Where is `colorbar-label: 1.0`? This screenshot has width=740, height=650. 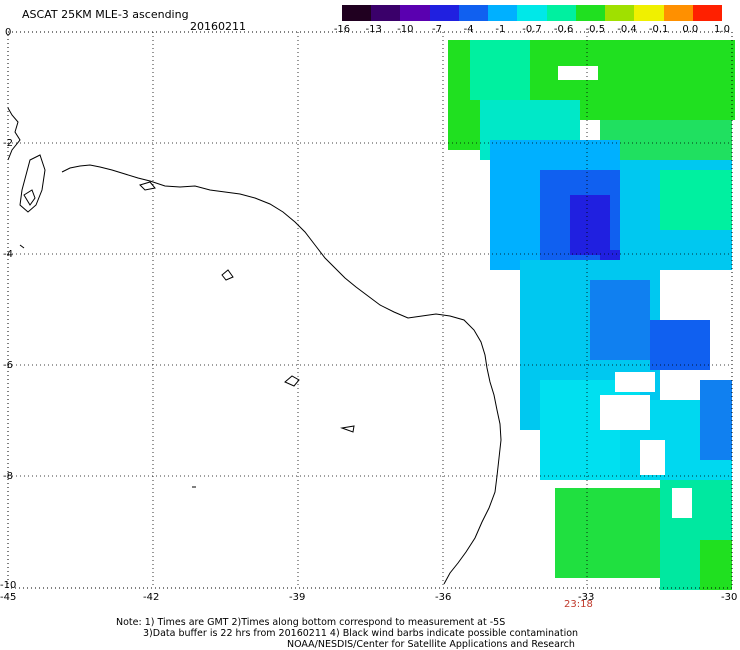 colorbar-label: 1.0 is located at coordinates (722, 29).